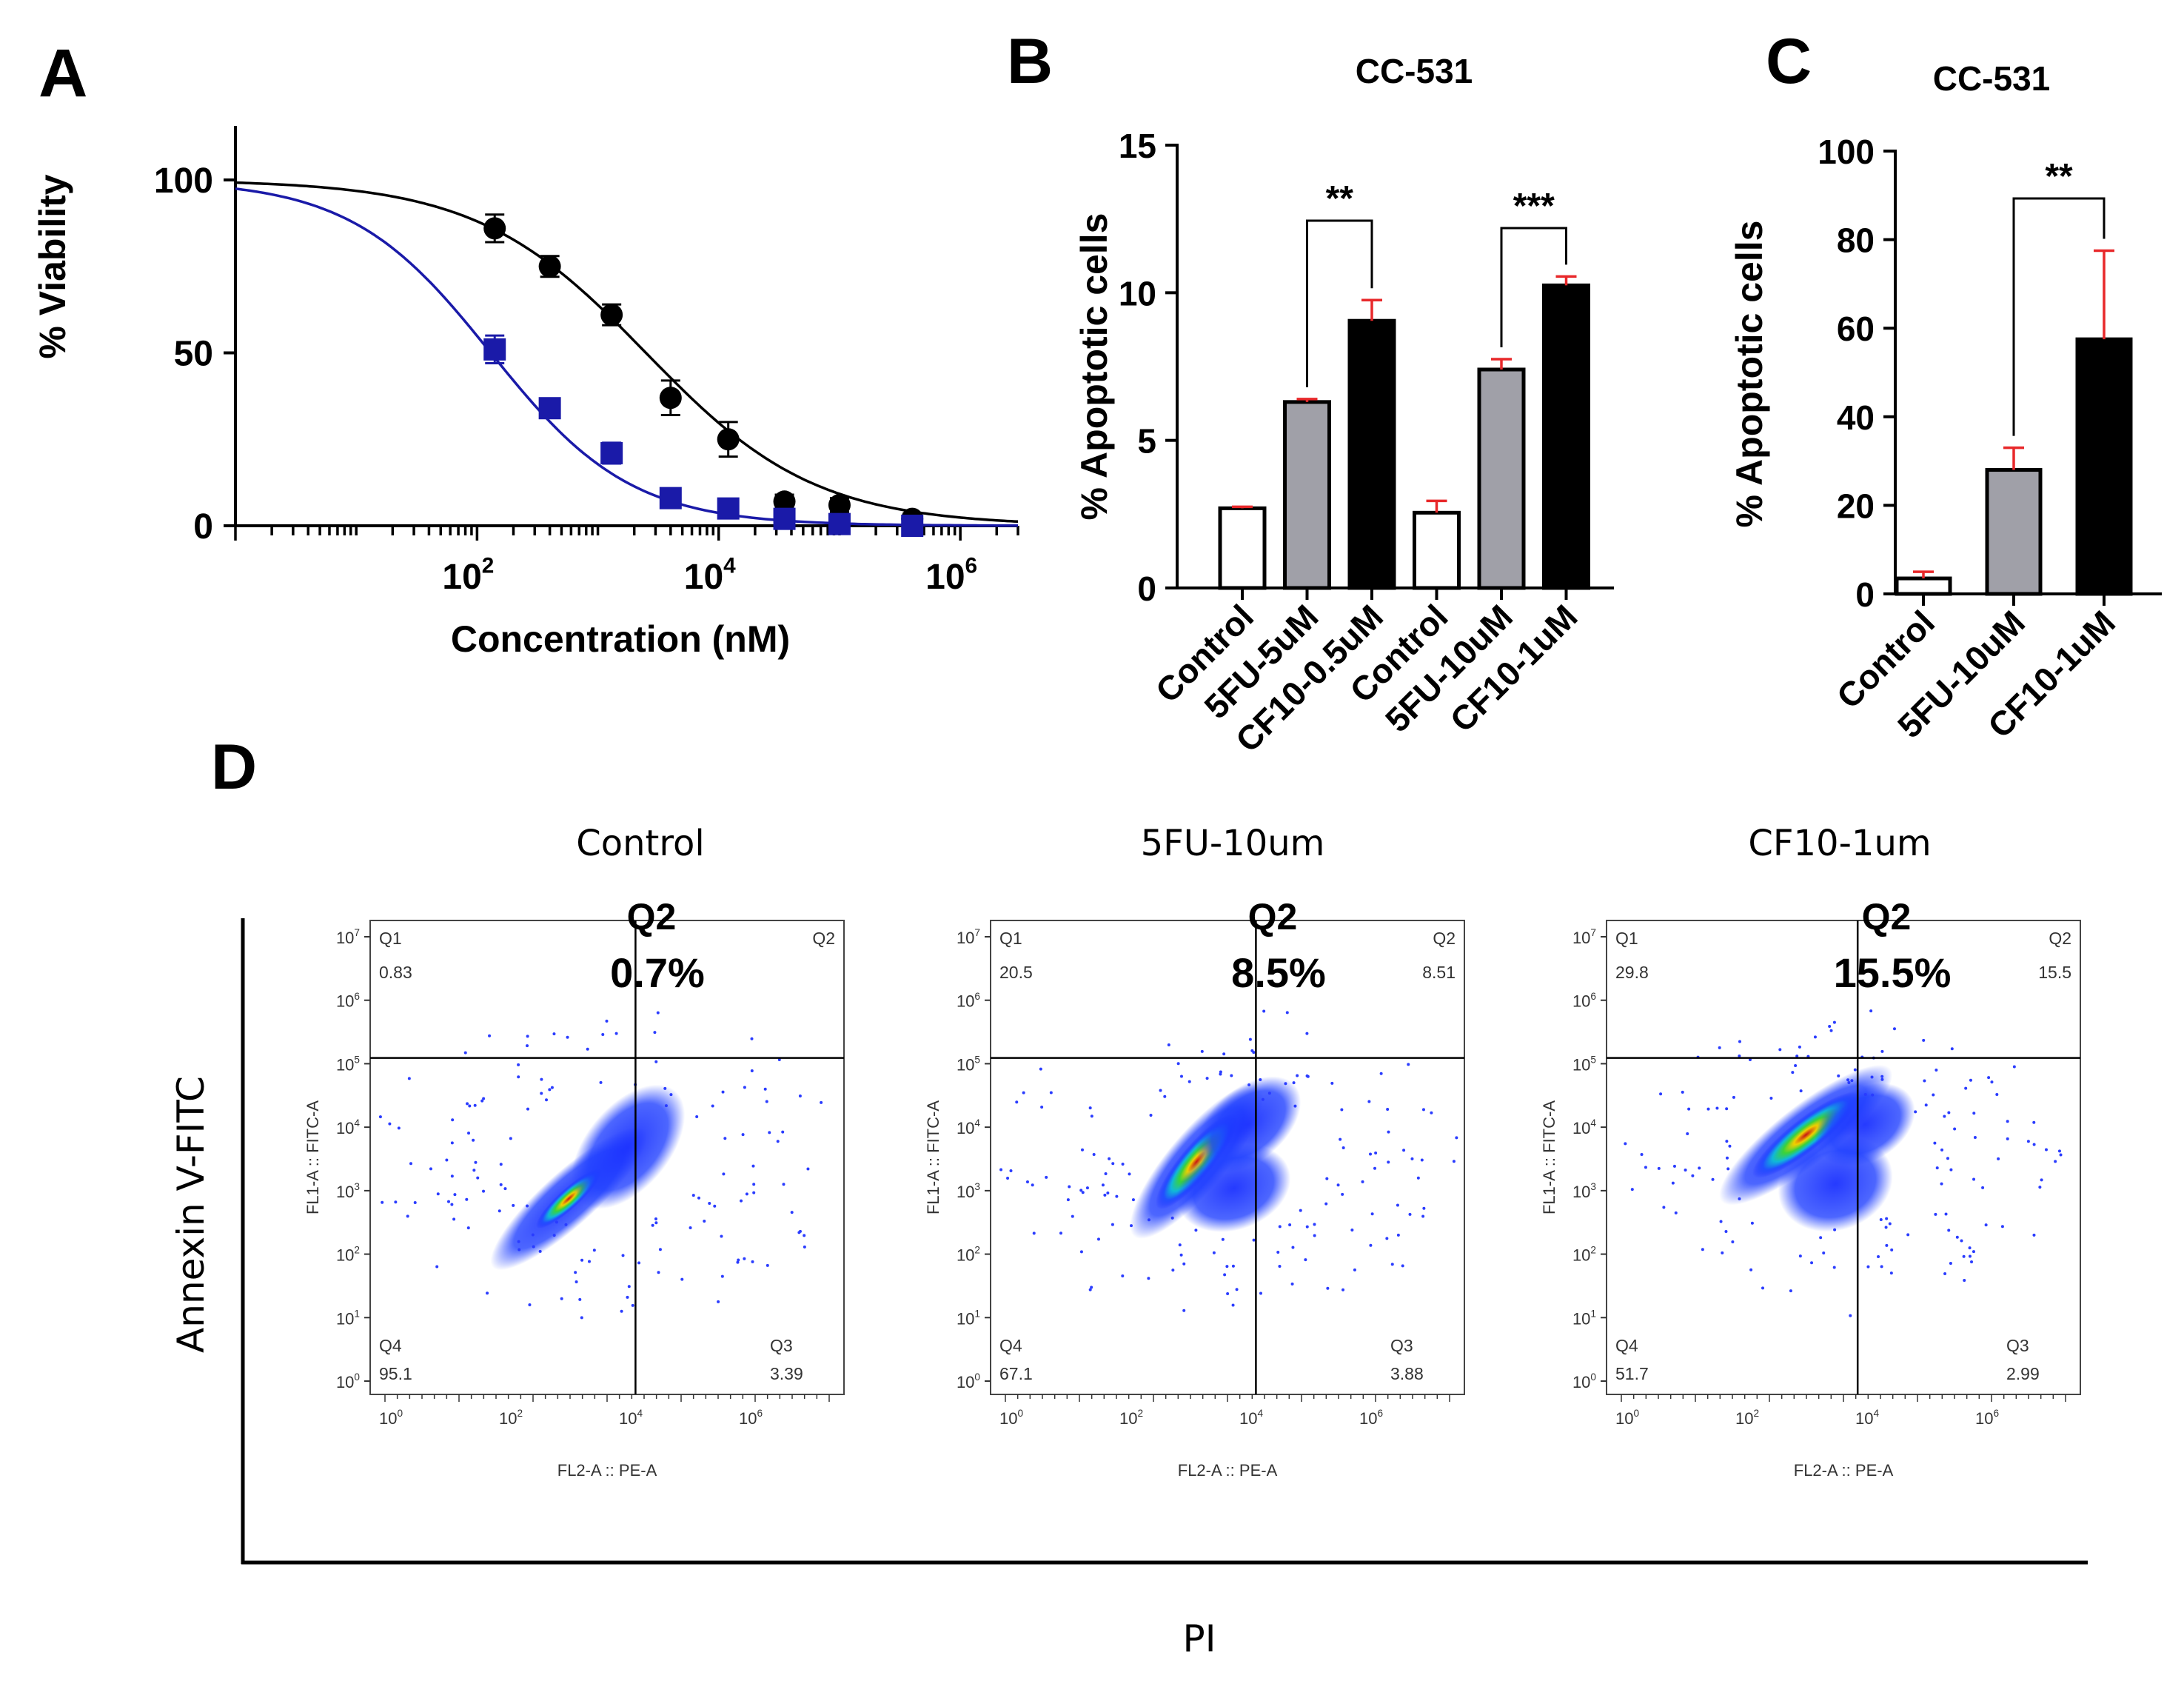 The width and height of the screenshot is (2184, 1681). What do you see at coordinates (1840, 844) in the screenshot?
I see `flow-plot-title: CF10-1um` at bounding box center [1840, 844].